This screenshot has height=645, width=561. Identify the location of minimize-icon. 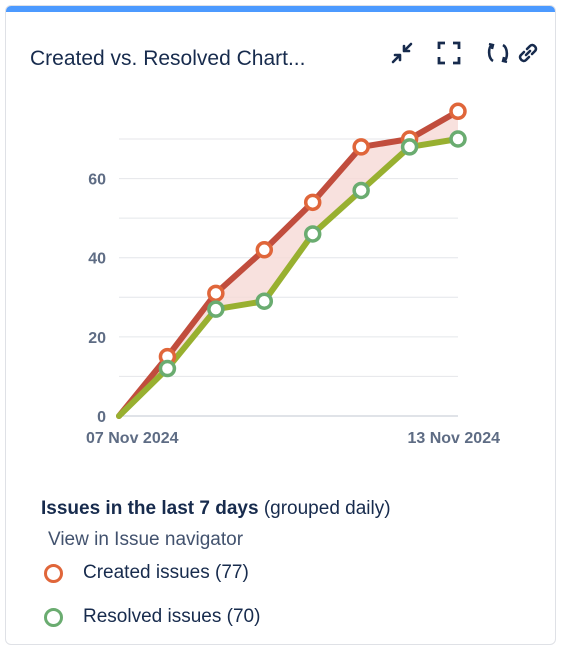
(402, 53).